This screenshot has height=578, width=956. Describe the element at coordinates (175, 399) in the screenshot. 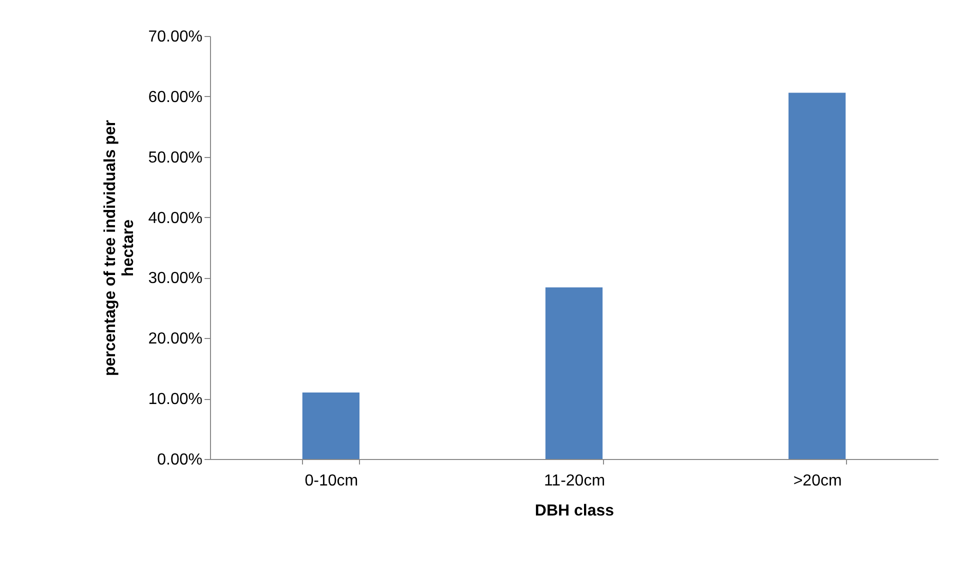

I see `y-tick-label: 10.00%` at that location.